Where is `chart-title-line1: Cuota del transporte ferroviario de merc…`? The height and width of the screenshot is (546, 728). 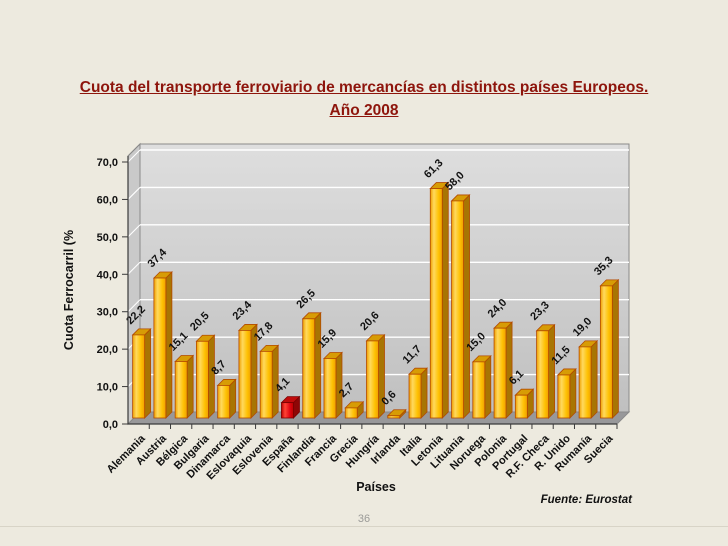 chart-title-line1: Cuota del transporte ferroviario de merc… is located at coordinates (364, 87).